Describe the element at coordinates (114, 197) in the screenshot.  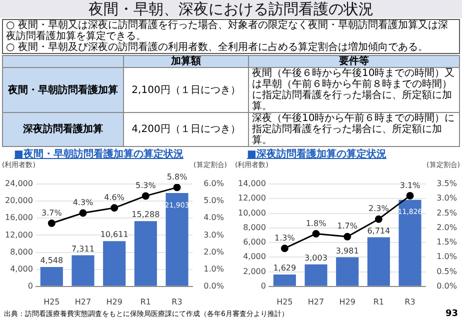
I see `data-label: 4.6%` at that location.